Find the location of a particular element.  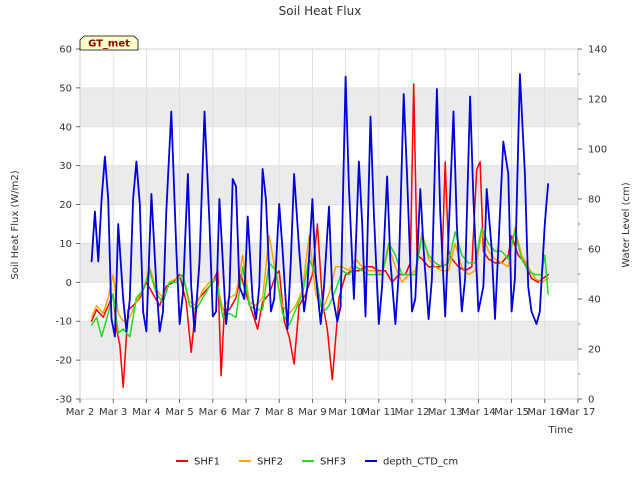

legend-label: SHF2 is located at coordinates (270, 462).